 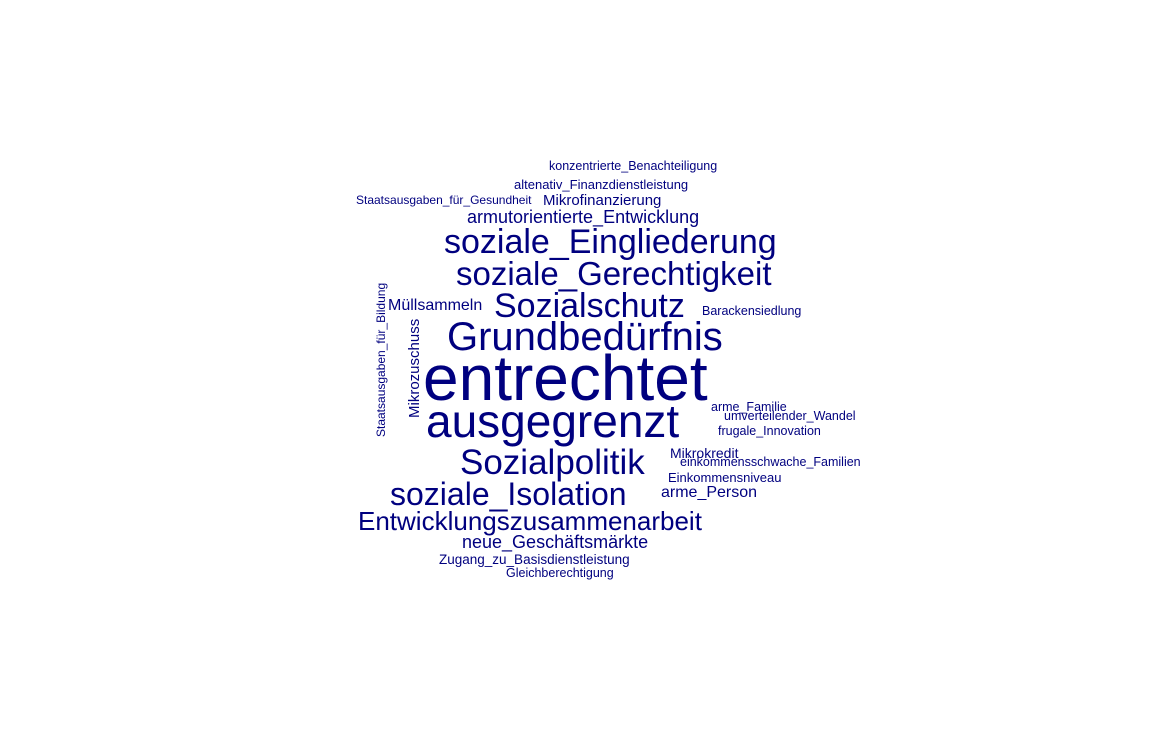 I want to click on word-armutorientierte-entwicklung: armutorientierte_Entwicklung, so click(x=583, y=217).